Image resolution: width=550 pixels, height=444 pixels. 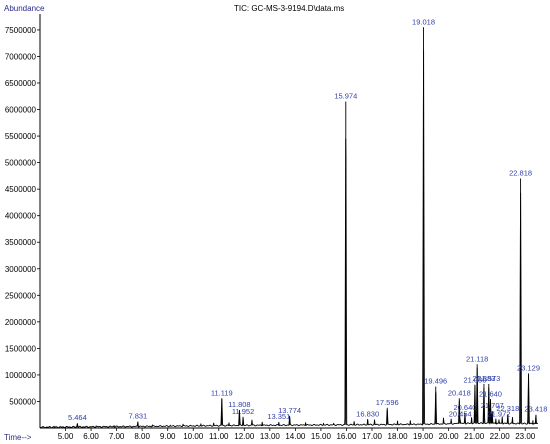 I want to click on peak-label: 5.464, so click(x=77, y=417).